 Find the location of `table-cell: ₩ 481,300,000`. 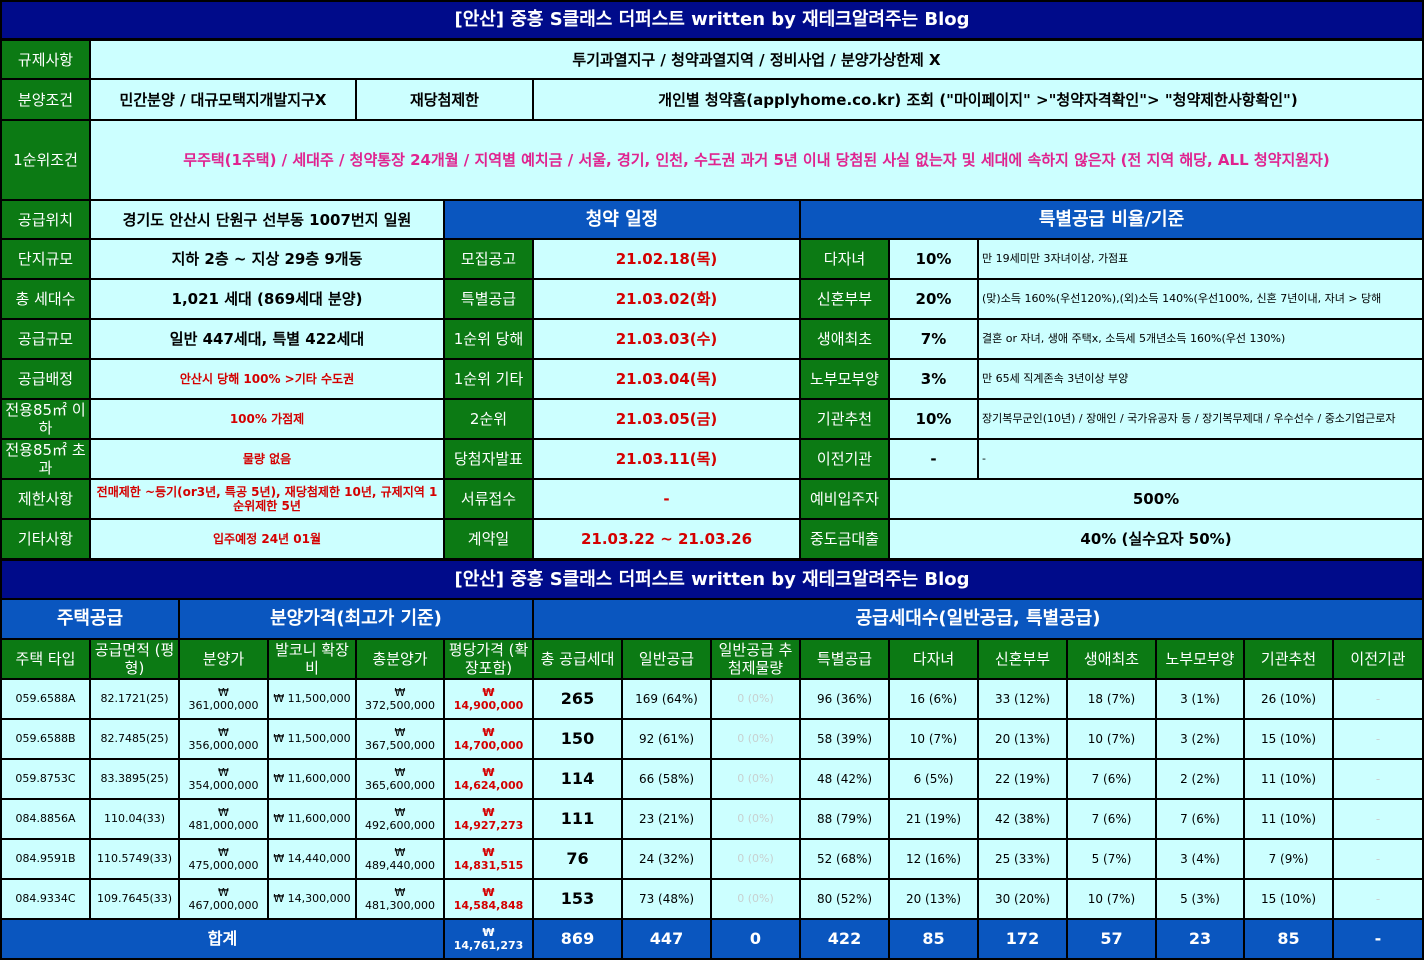

table-cell: ₩ 481,300,000 is located at coordinates (400, 899).